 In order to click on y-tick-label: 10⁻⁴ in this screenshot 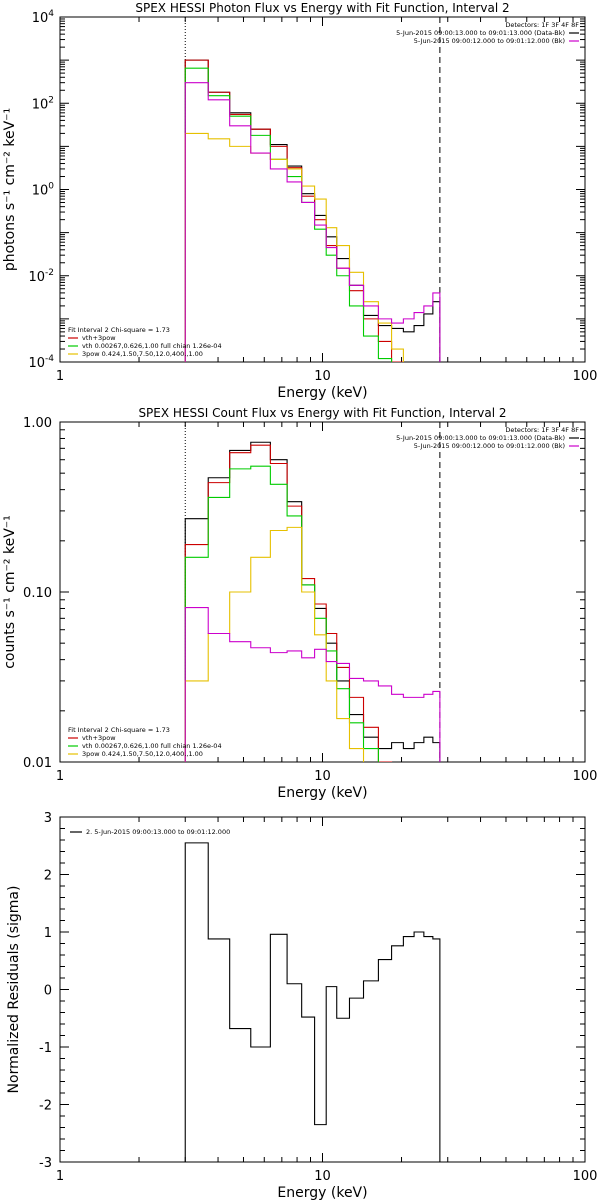, I will do `click(41, 362)`.